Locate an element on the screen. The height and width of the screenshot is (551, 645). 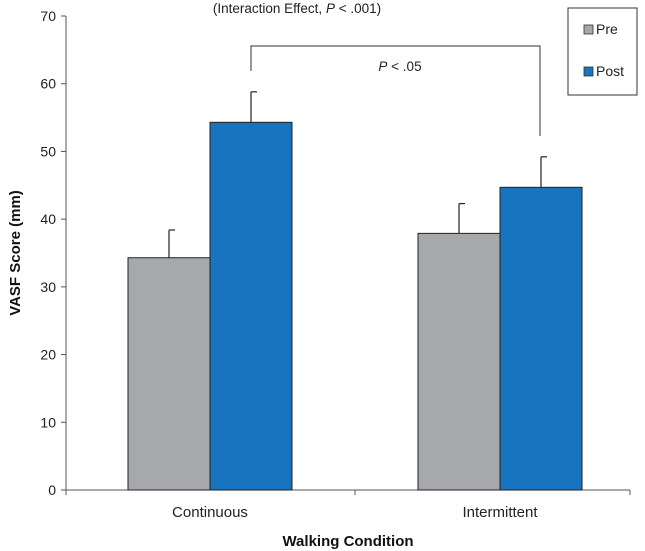
comparison-annotation: P < .05 is located at coordinates (399, 66).